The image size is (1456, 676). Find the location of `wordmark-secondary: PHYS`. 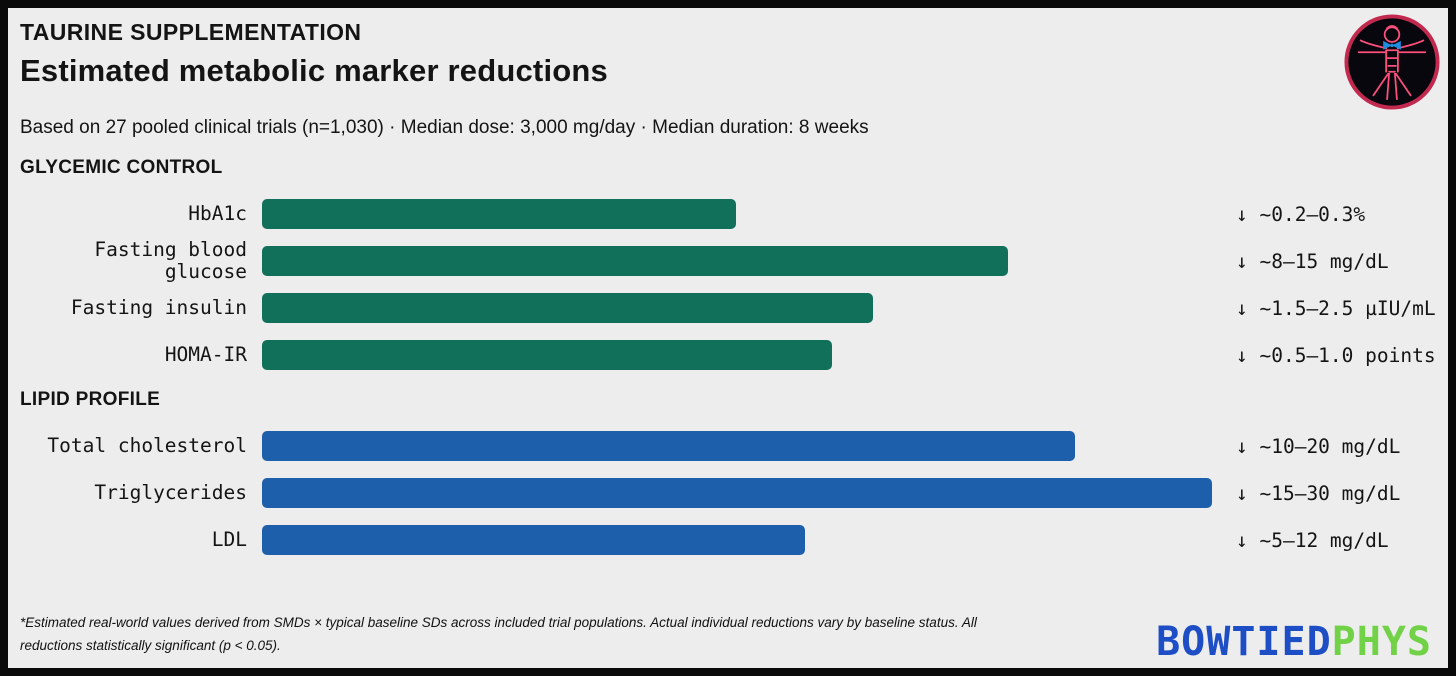

wordmark-secondary: PHYS is located at coordinates (1381, 642).